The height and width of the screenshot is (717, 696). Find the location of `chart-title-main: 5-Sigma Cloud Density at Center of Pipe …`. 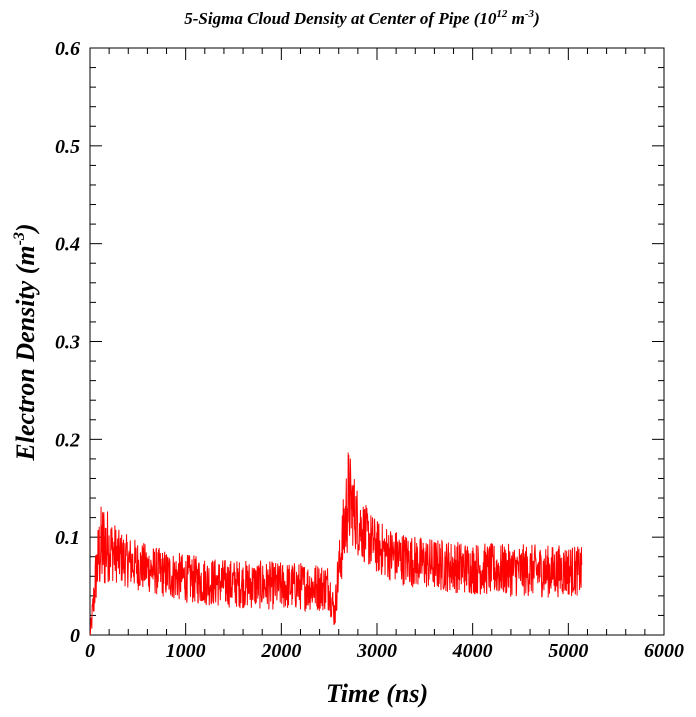

chart-title-main: 5-Sigma Cloud Density at Center of Pipe … is located at coordinates (340, 18).